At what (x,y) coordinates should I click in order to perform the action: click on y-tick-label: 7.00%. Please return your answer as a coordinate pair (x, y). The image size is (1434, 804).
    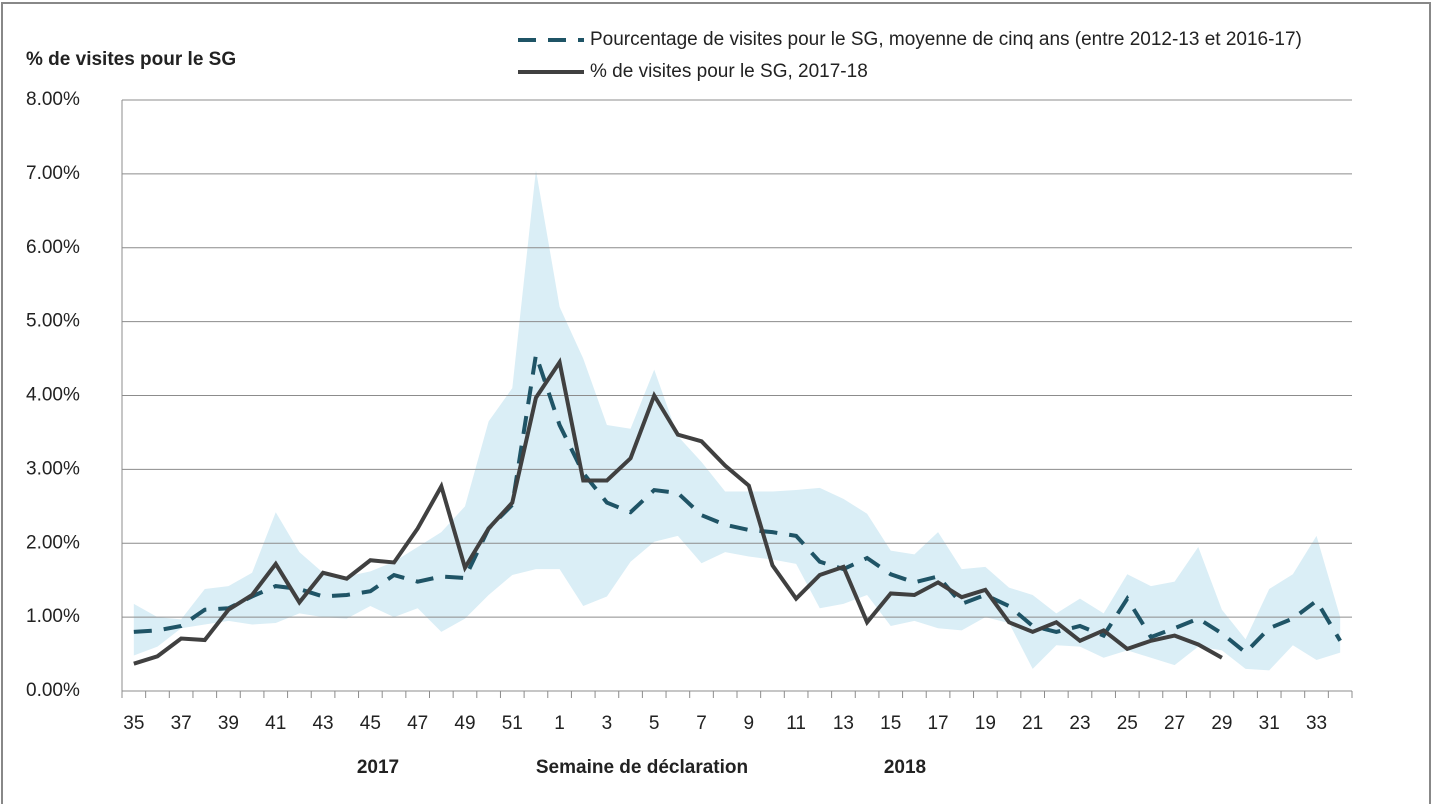
    Looking at the image, I should click on (53, 173).